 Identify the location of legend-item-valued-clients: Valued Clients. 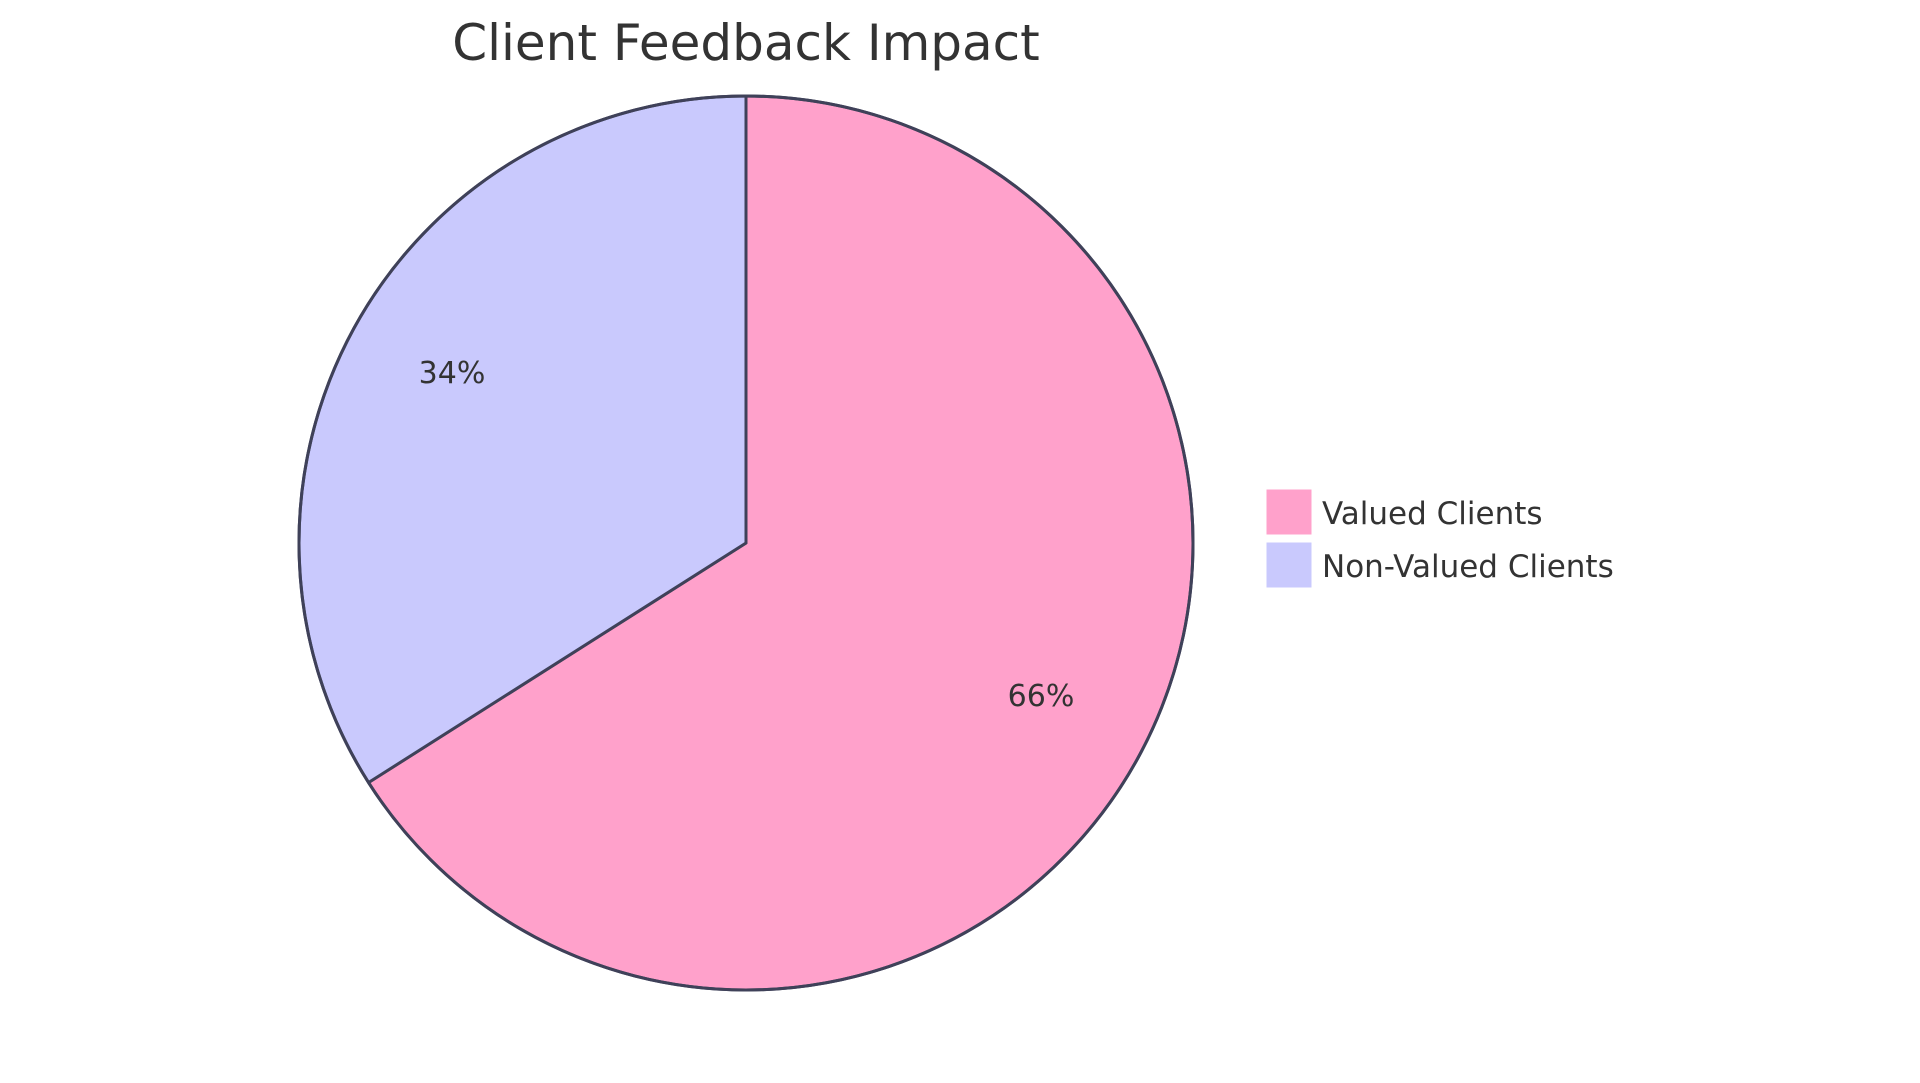
(1404, 512).